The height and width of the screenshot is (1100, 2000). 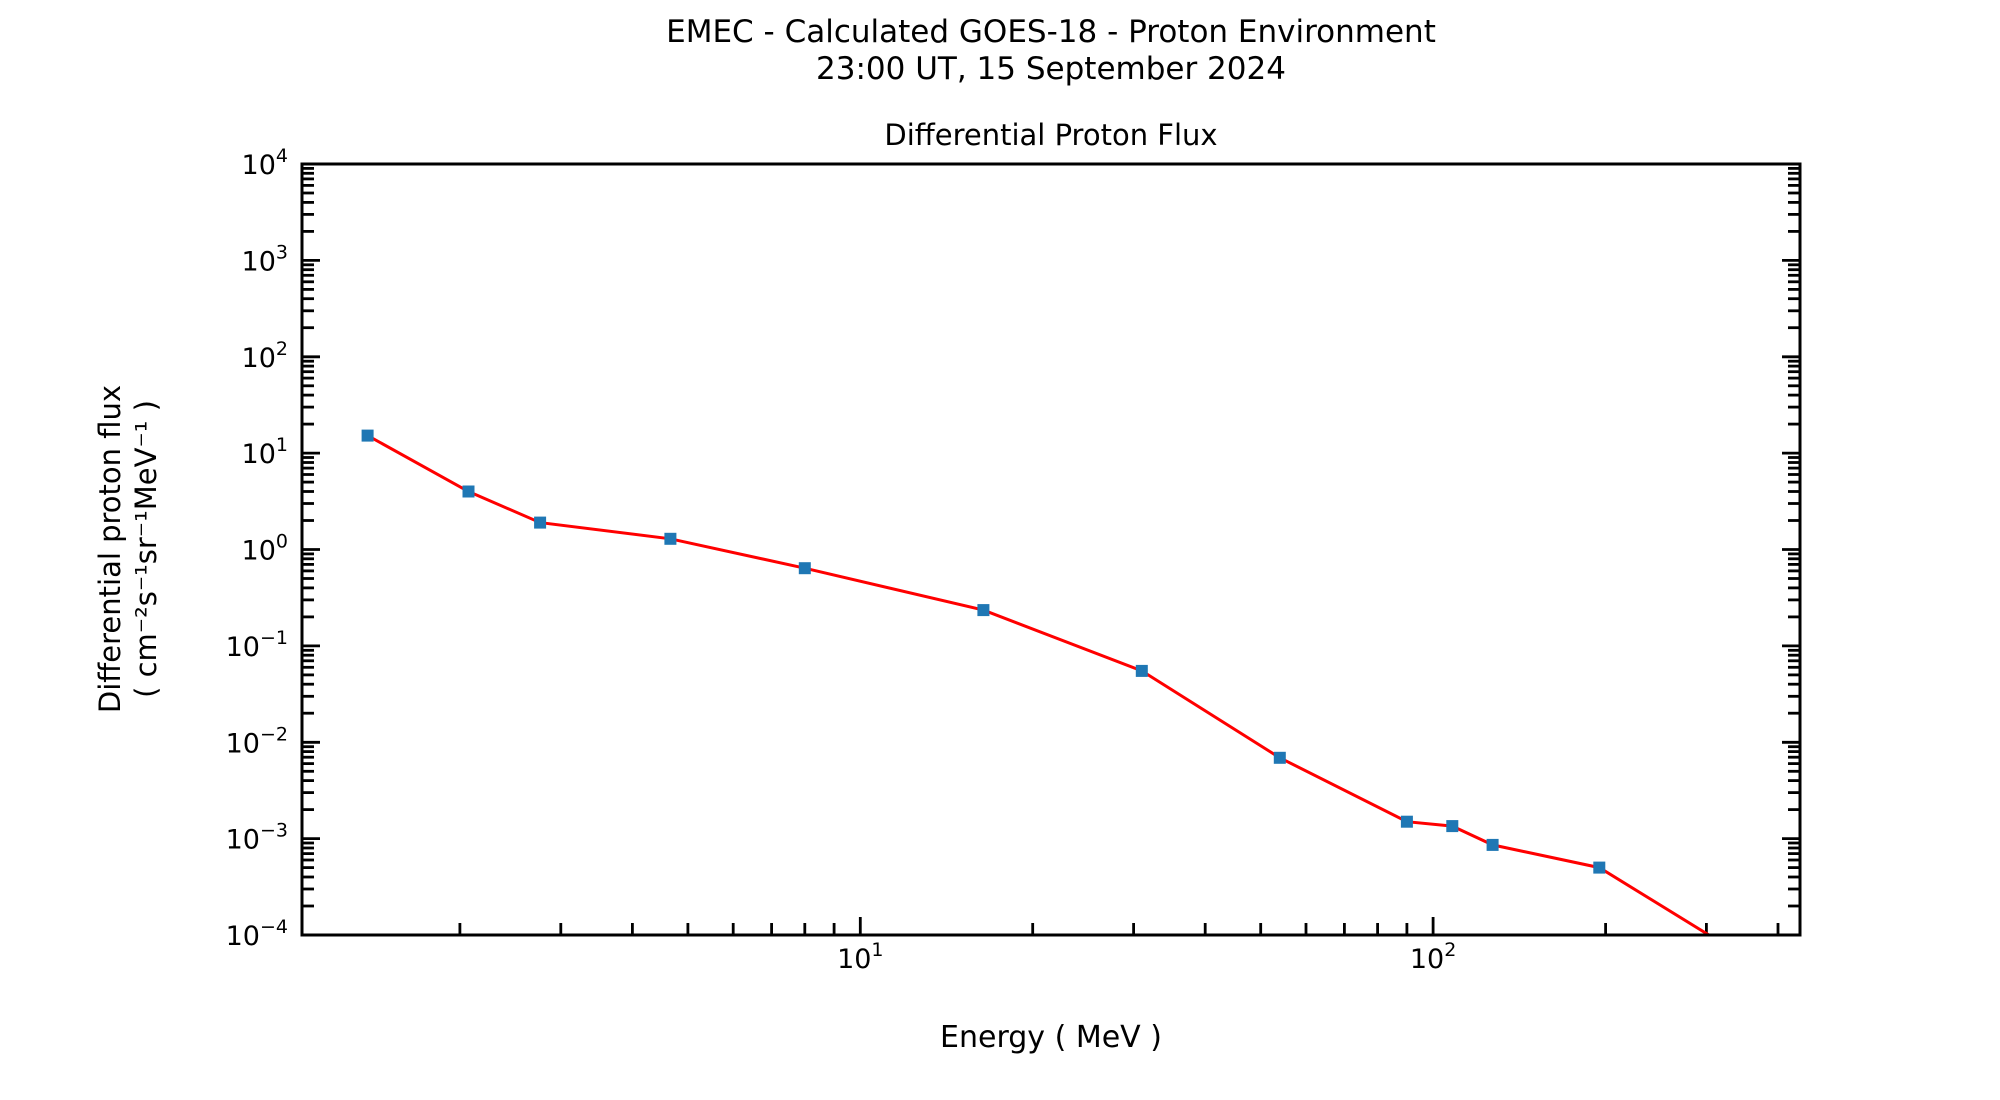 What do you see at coordinates (1051, 69) in the screenshot?
I see `suptitle-line2: 23:00 UT, 15 September 2024` at bounding box center [1051, 69].